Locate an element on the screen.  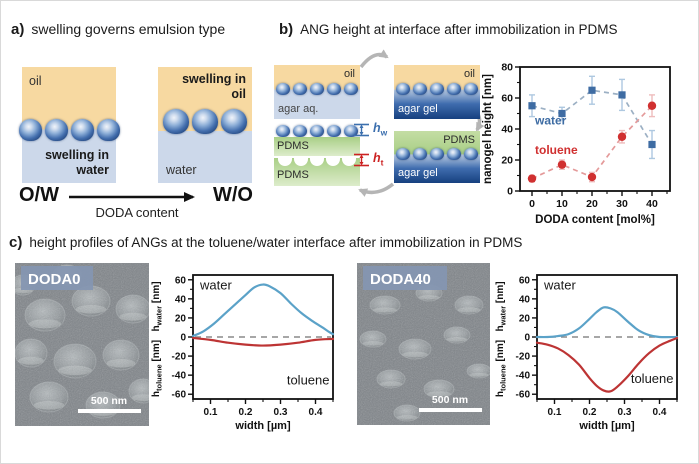
sem-image-doda40: 500 nm DODA40 is located at coordinates (423, 344).